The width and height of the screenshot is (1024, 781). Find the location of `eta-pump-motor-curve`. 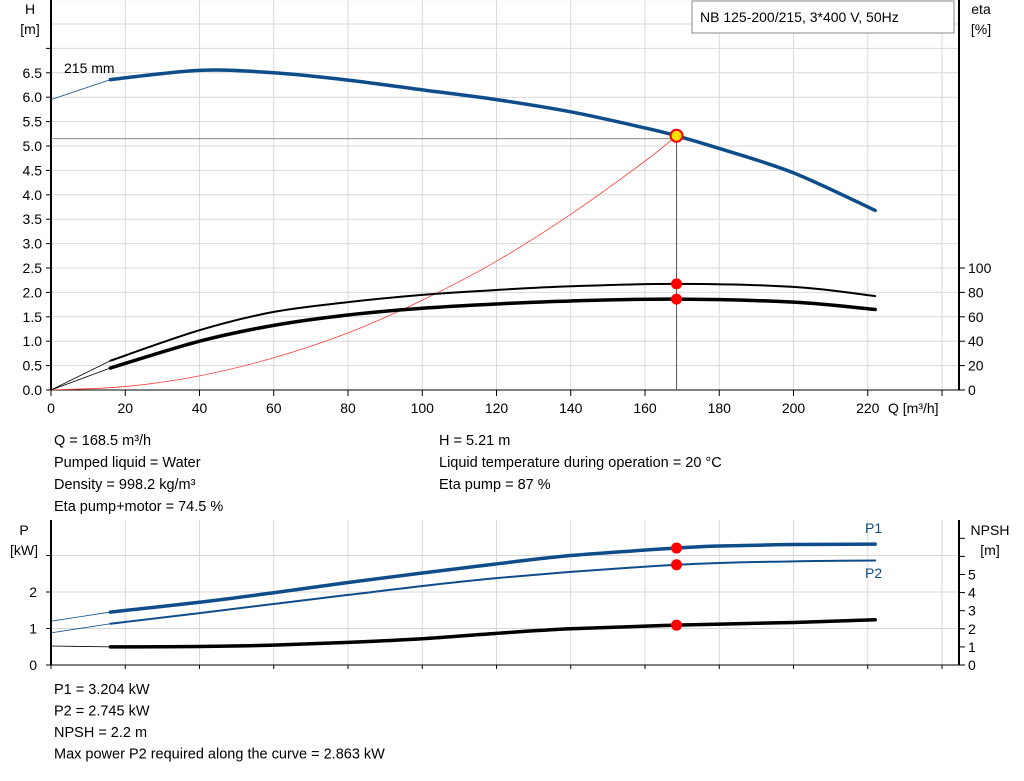

eta-pump-motor-curve is located at coordinates (492, 333).